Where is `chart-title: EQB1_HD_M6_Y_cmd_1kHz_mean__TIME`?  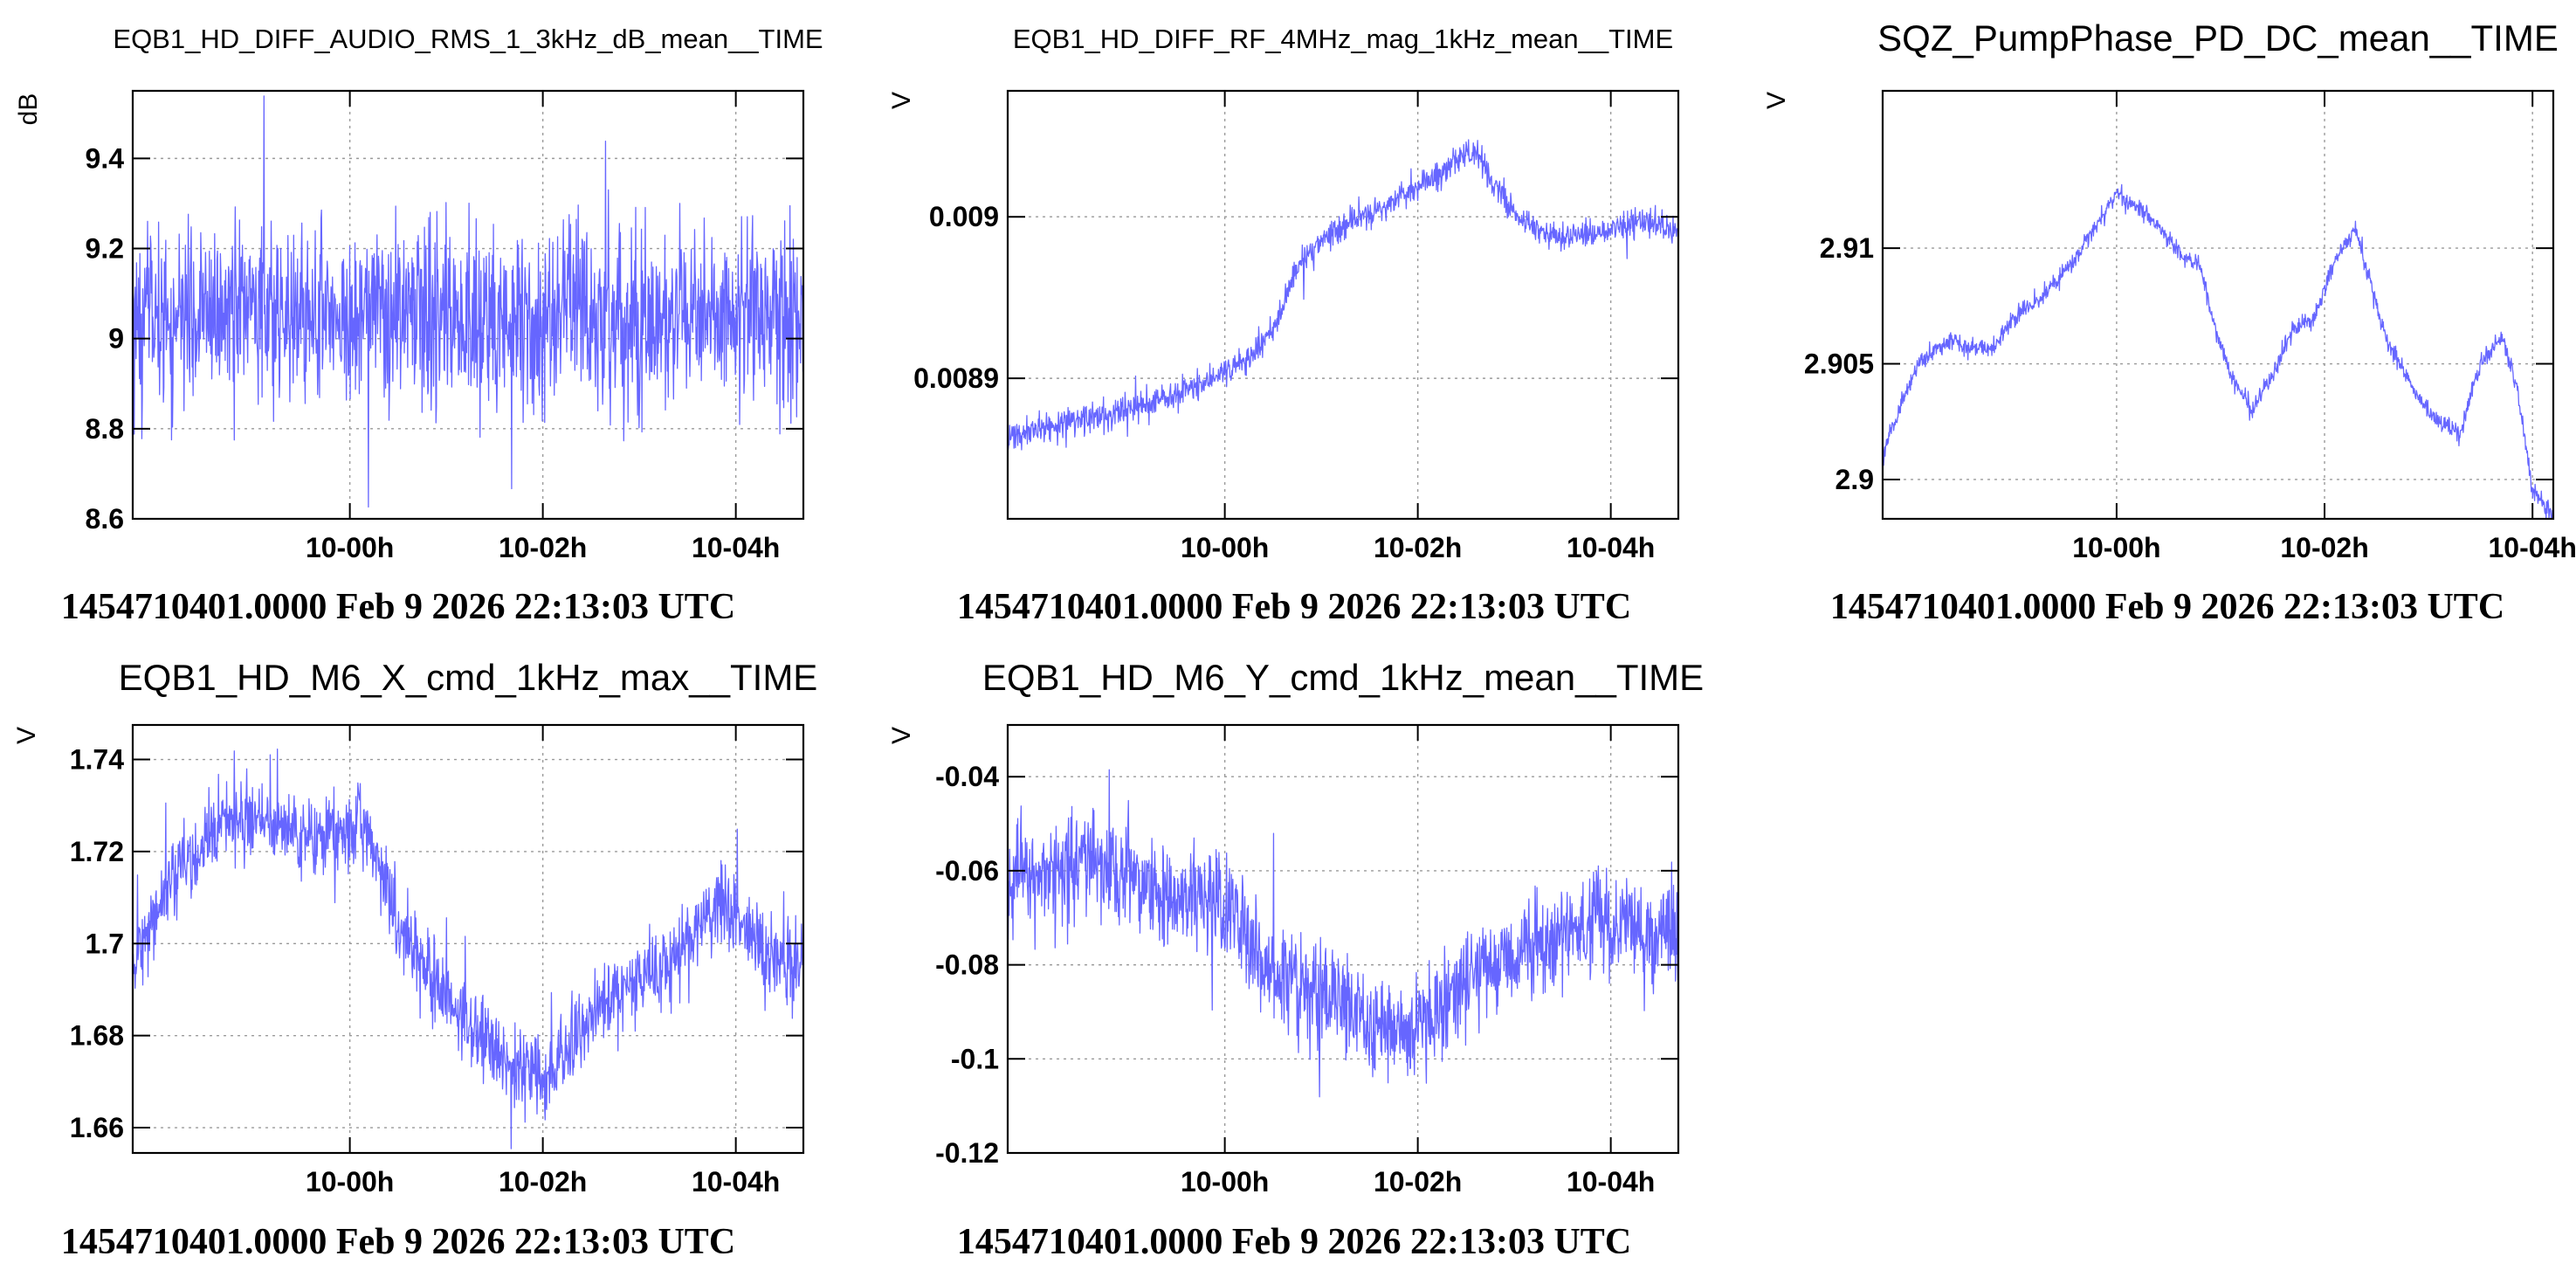 chart-title: EQB1_HD_M6_Y_cmd_1kHz_mean__TIME is located at coordinates (1343, 678).